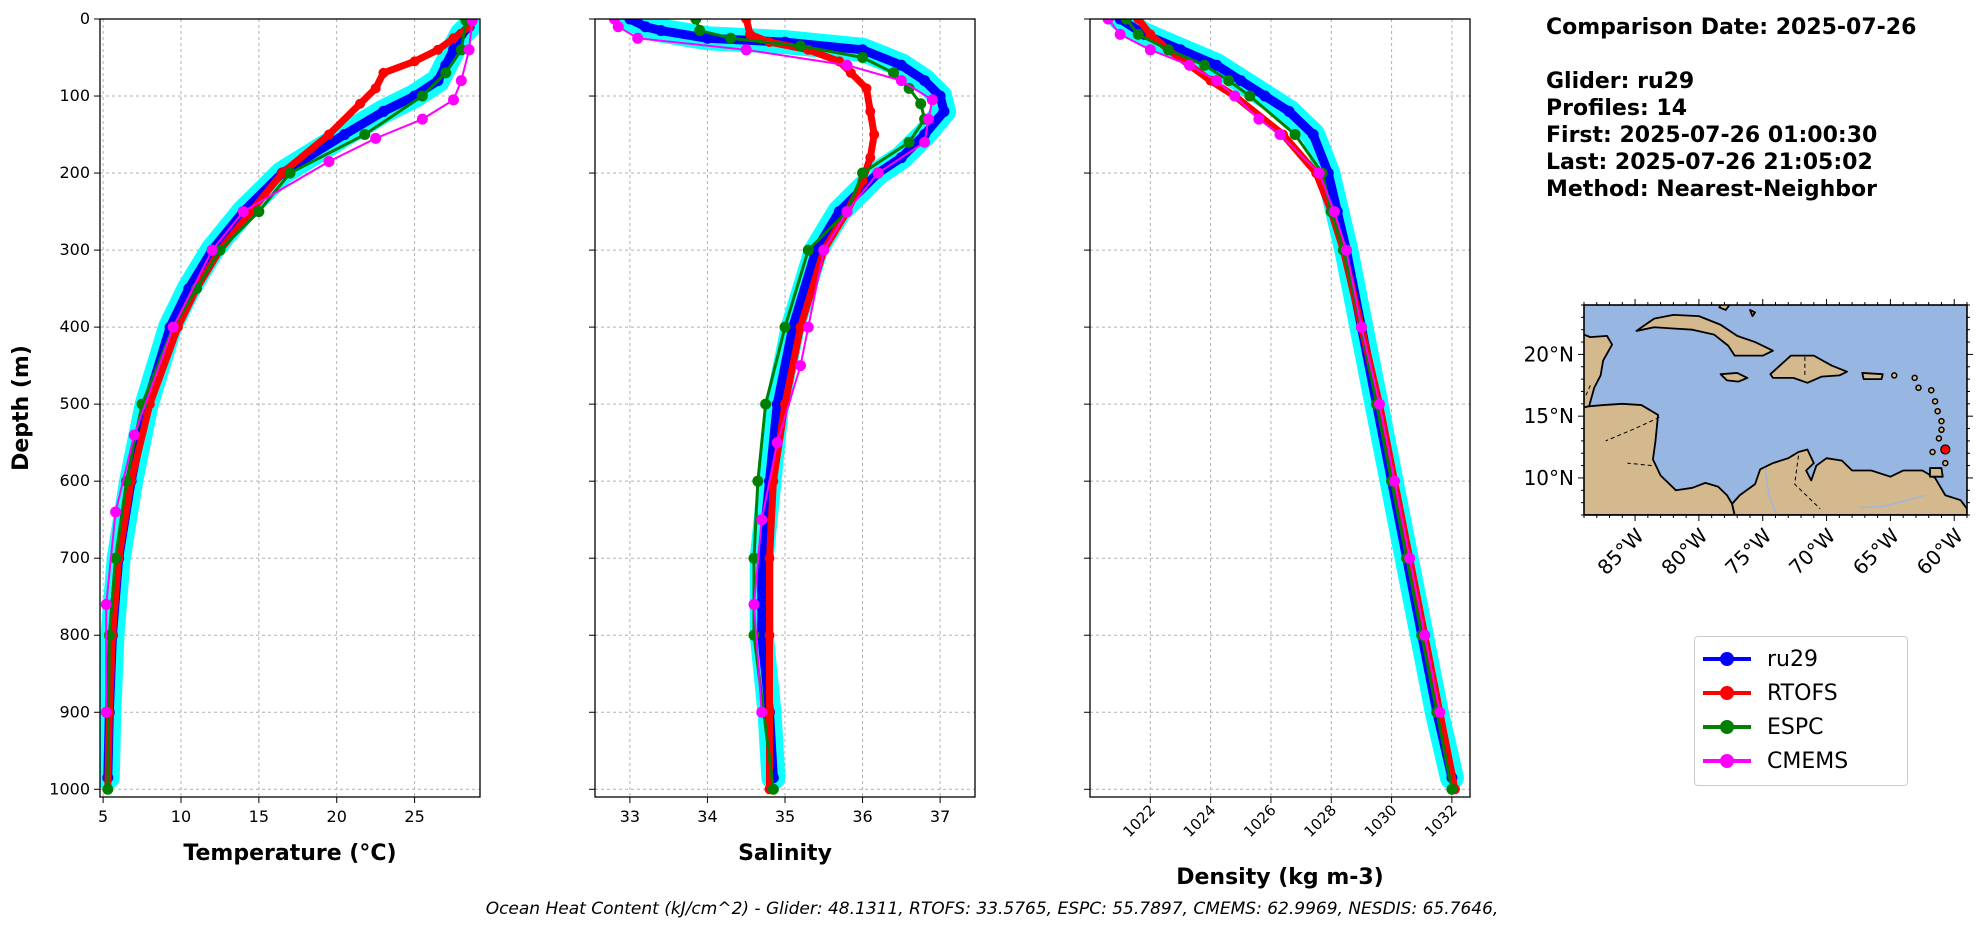 The image size is (1984, 934). What do you see at coordinates (1892, 501) in the screenshot?
I see `river` at bounding box center [1892, 501].